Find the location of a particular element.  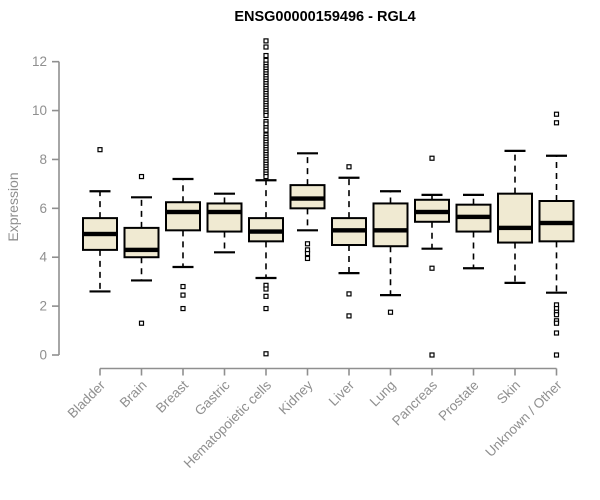

y-tick-label: 8 is located at coordinates (43, 159).